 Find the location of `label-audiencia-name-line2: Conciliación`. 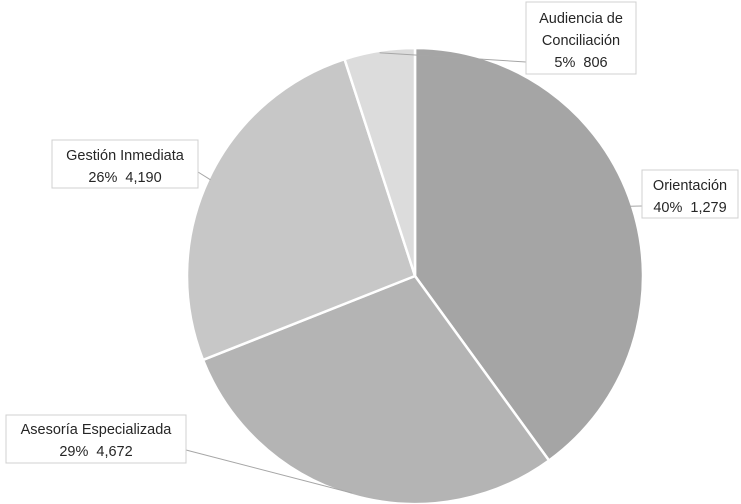

label-audiencia-name-line2: Conciliación is located at coordinates (581, 41).